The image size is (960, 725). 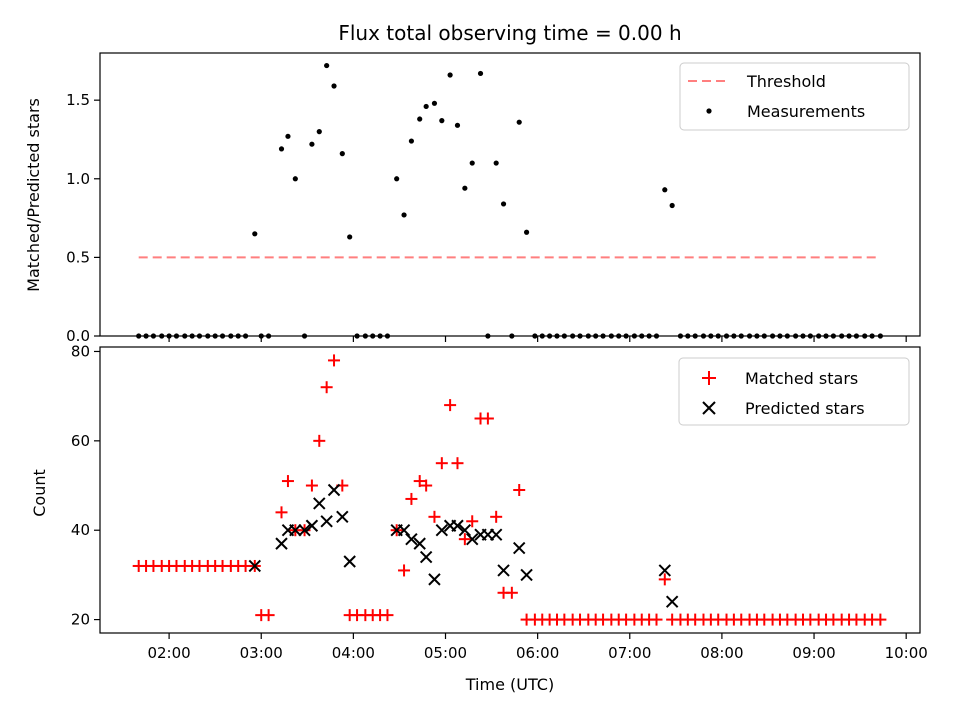 What do you see at coordinates (353, 653) in the screenshot?
I see `x-tick-label: 04:00` at bounding box center [353, 653].